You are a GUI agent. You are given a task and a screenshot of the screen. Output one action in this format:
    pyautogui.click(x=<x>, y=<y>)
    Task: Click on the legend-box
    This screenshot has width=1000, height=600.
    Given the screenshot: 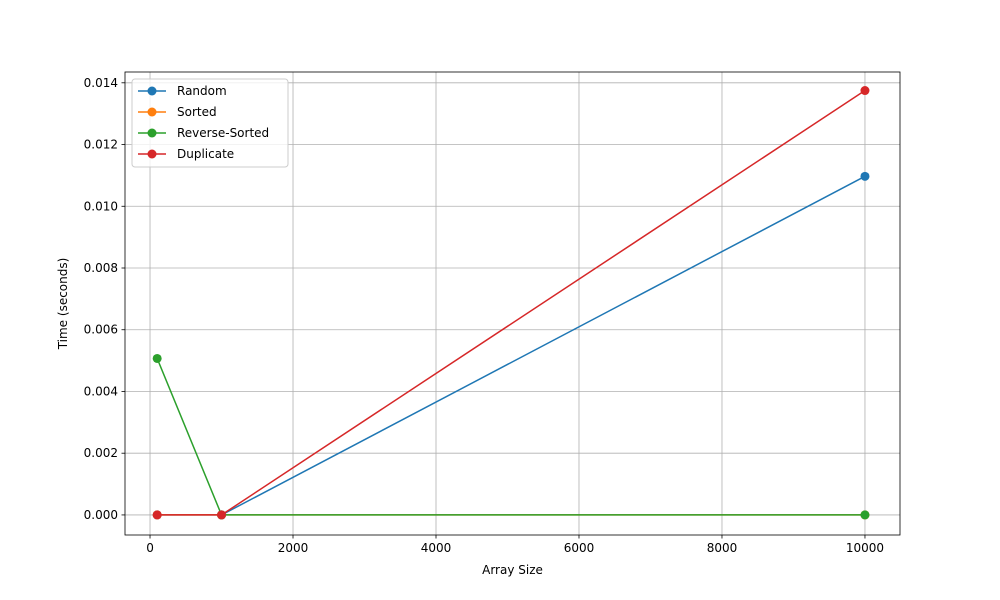 What is the action you would take?
    pyautogui.click(x=210, y=123)
    